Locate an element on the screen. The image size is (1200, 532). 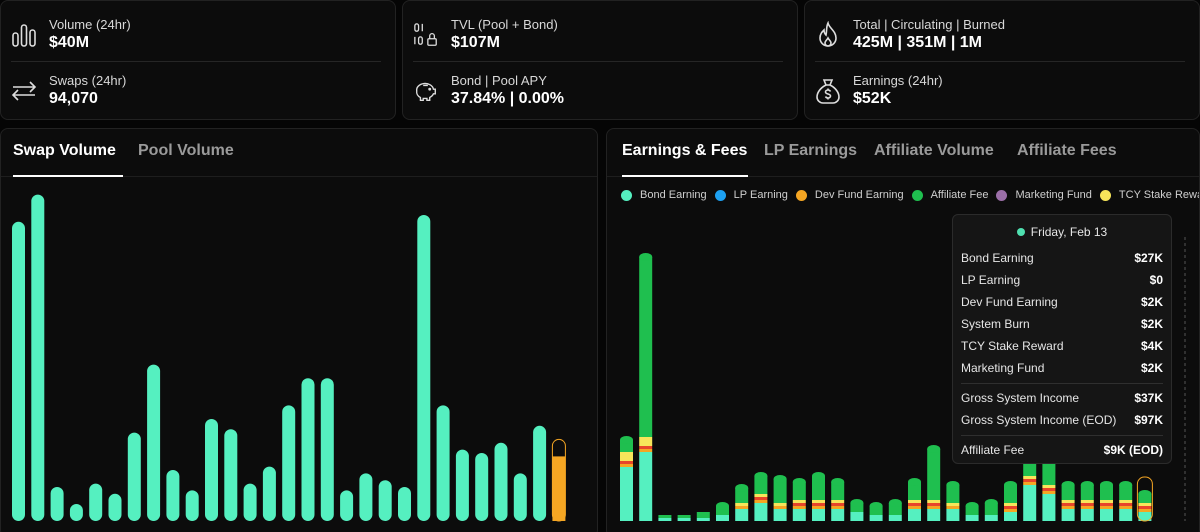
stat-earnings: Earnings (24hr) $52K is located at coordinates (1002, 91).